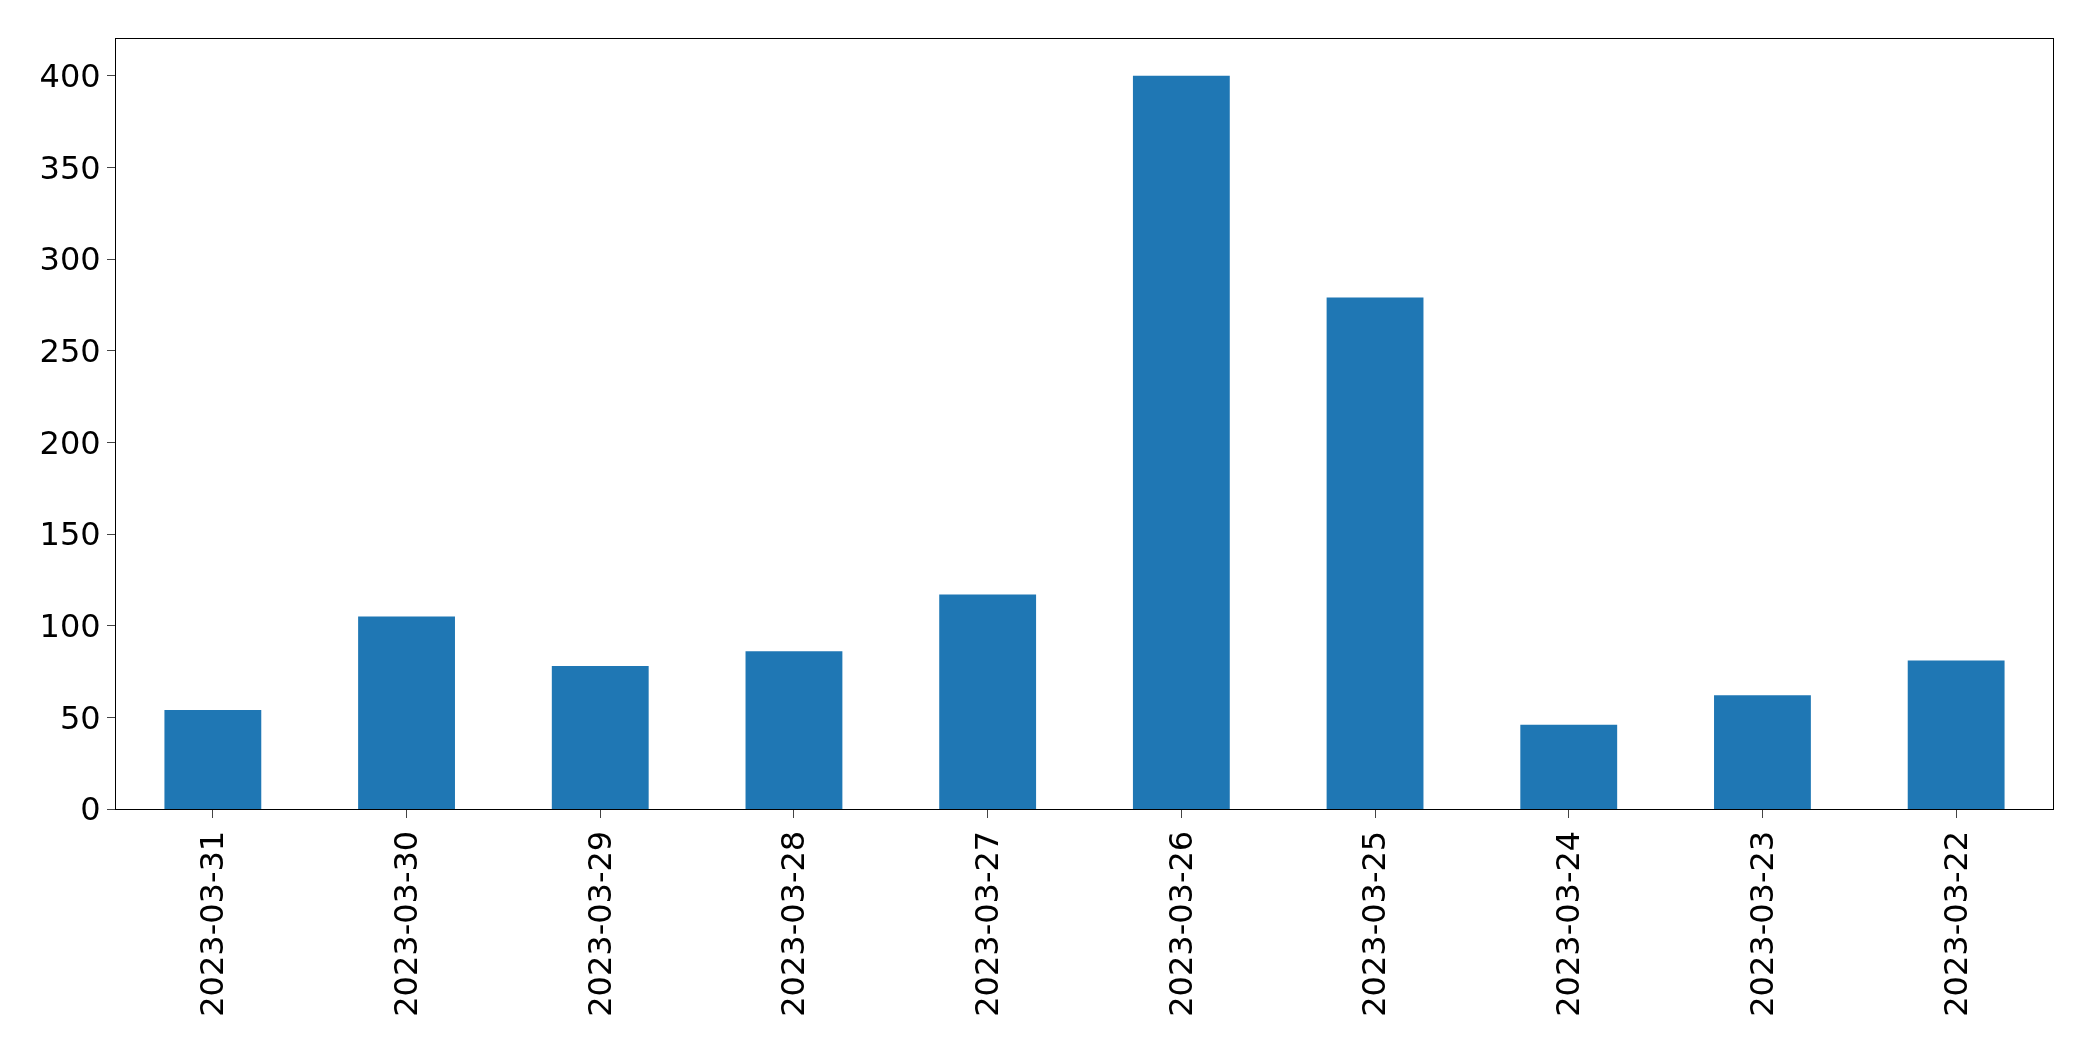 The height and width of the screenshot is (1061, 2093). What do you see at coordinates (599, 923) in the screenshot?
I see `x-tick-label: 2023-03-29` at bounding box center [599, 923].